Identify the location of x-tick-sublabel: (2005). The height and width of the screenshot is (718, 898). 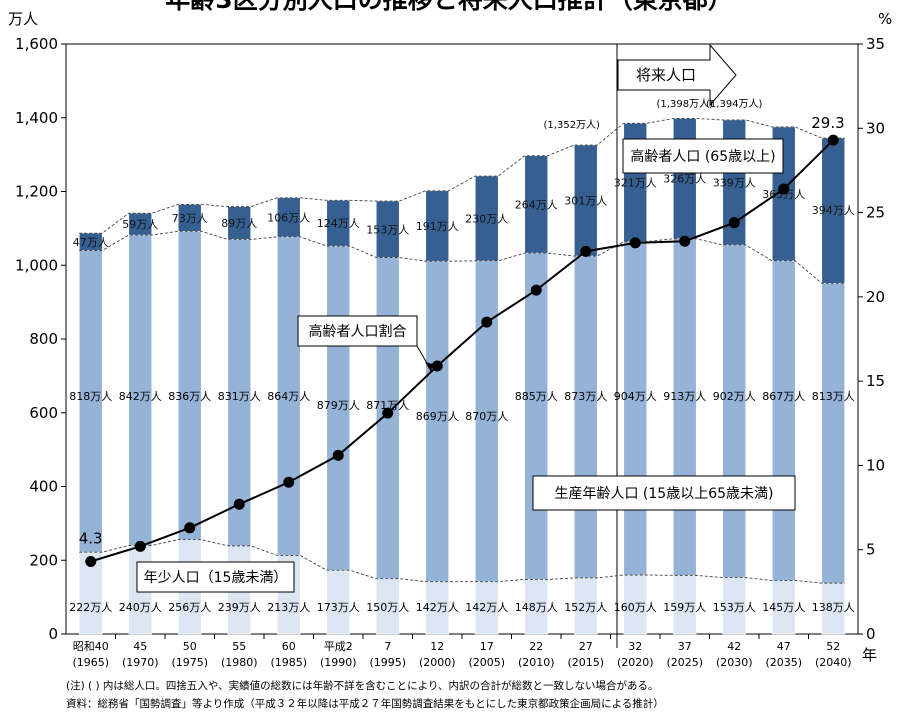
(486, 662).